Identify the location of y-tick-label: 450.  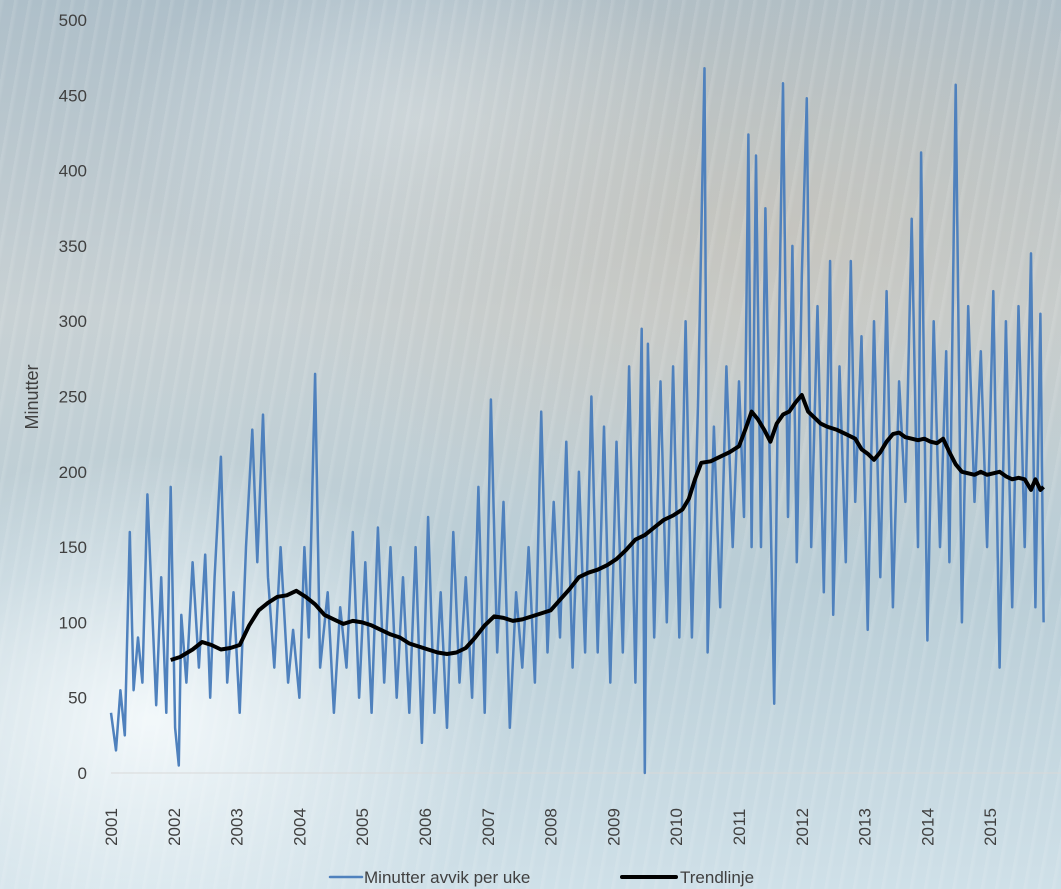
(73, 95).